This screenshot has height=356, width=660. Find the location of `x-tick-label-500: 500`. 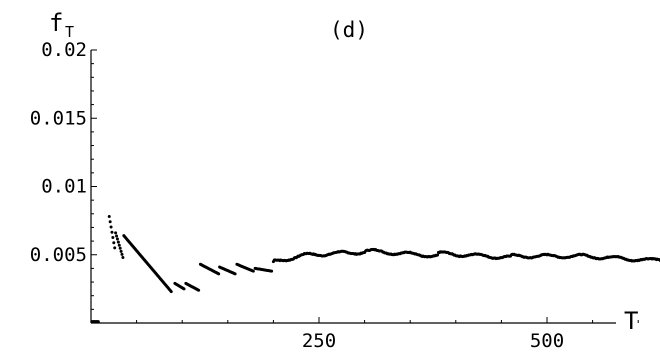

x-tick-label-500: 500 is located at coordinates (547, 341).